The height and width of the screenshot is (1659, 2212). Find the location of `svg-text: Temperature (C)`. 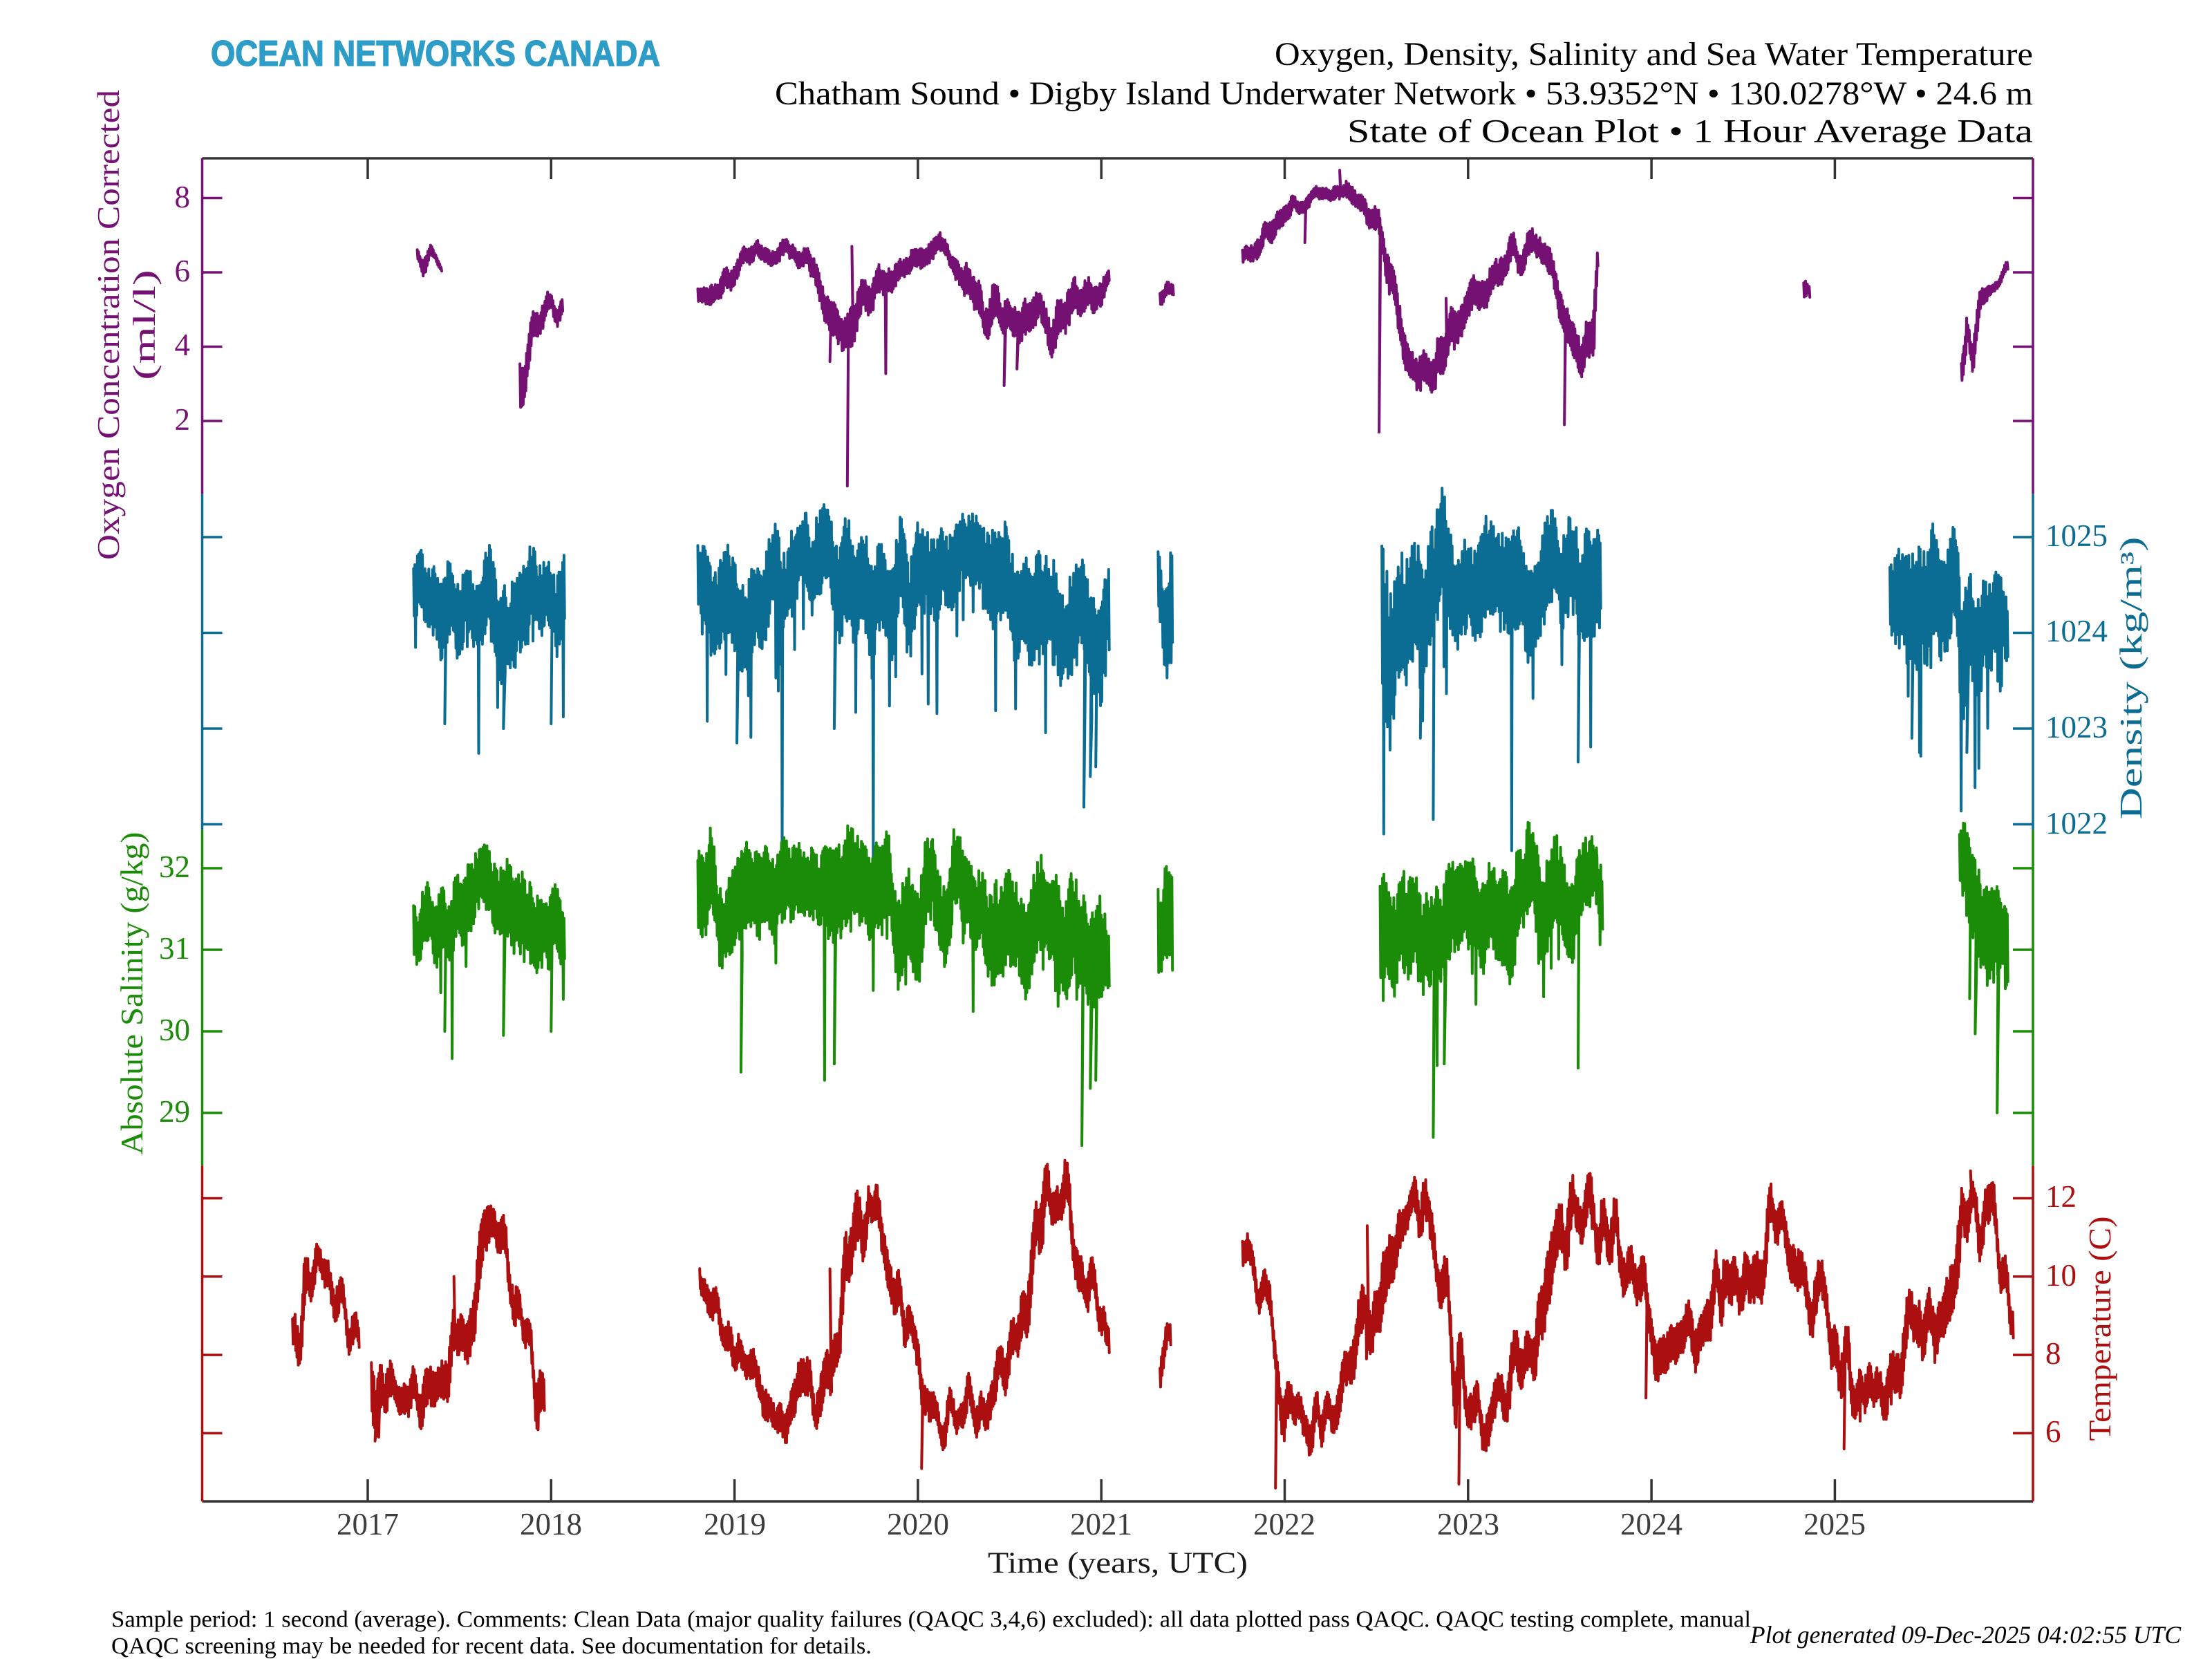

svg-text: Temperature (C) is located at coordinates (2100, 1329).